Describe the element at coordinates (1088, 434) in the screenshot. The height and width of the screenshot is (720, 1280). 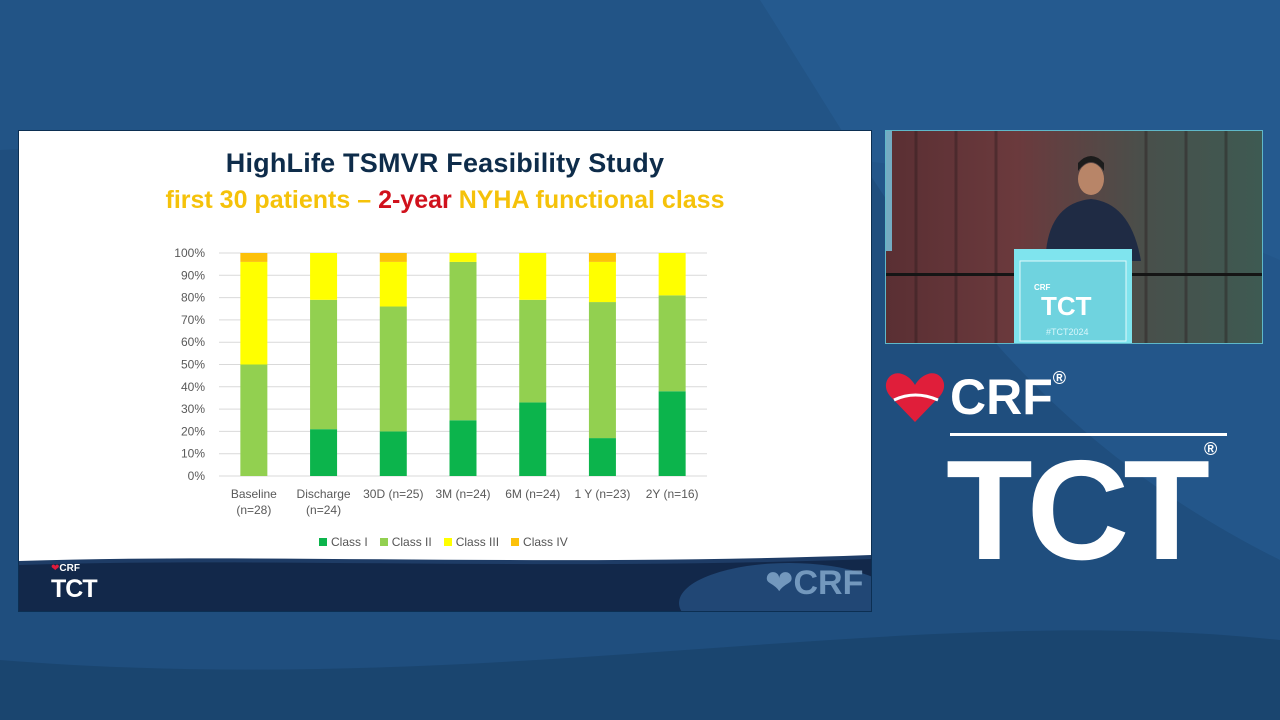
I see `logo-divider` at that location.